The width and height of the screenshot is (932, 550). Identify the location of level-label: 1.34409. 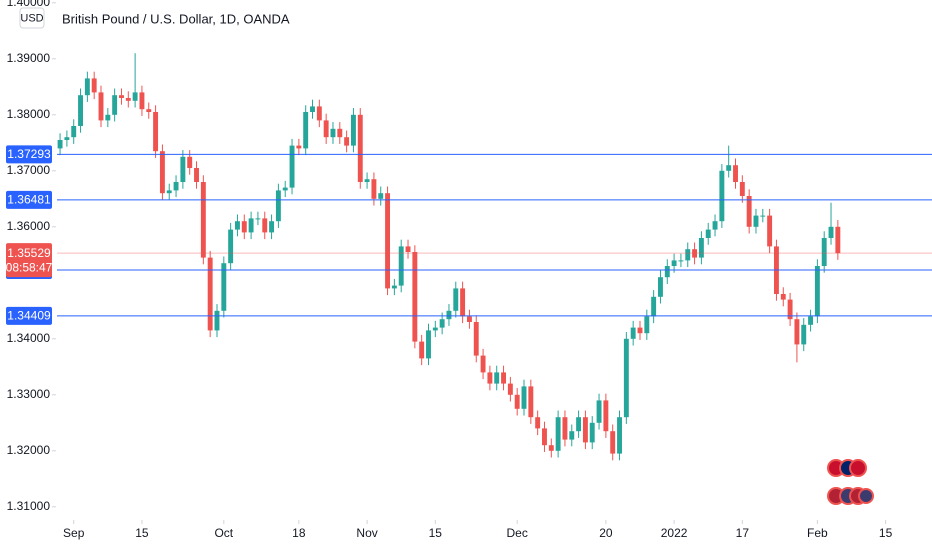
(29, 316).